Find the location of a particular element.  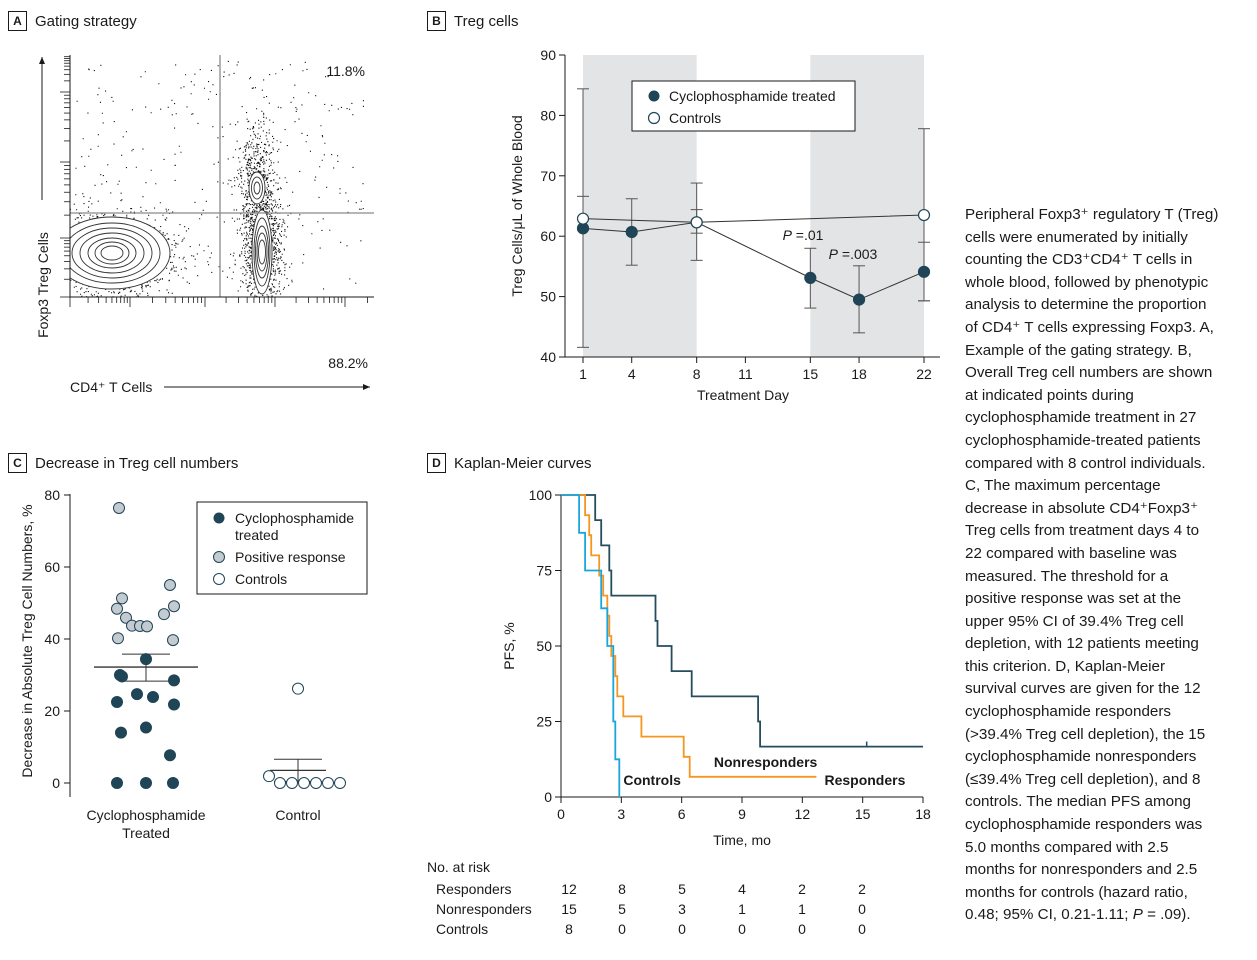

risk-cell: 4 is located at coordinates (742, 889).